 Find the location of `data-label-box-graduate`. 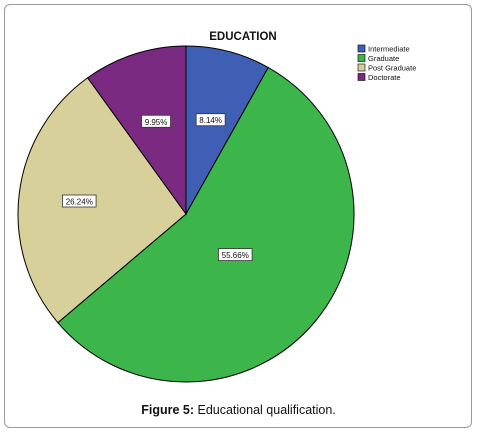

data-label-box-graduate is located at coordinates (235, 255).